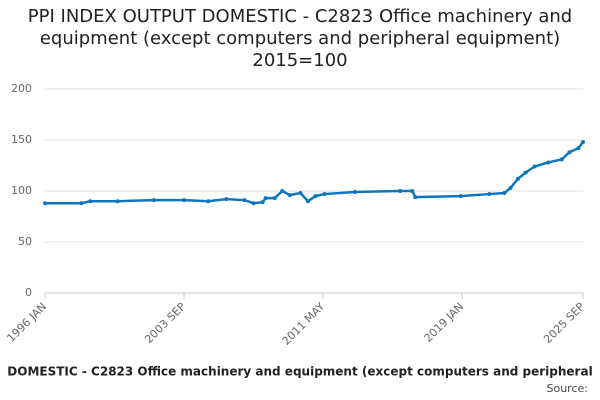 This screenshot has height=400, width=600. I want to click on y-tick-label: 150, so click(21, 139).